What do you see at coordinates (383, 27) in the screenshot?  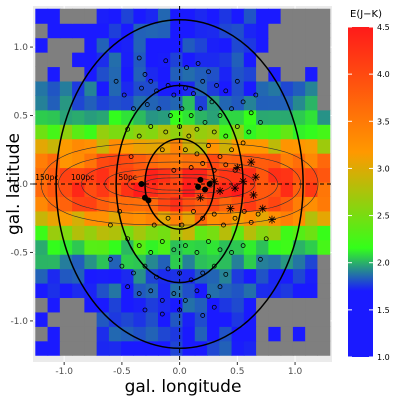 I see `legend-tick-label: 4.5` at bounding box center [383, 27].